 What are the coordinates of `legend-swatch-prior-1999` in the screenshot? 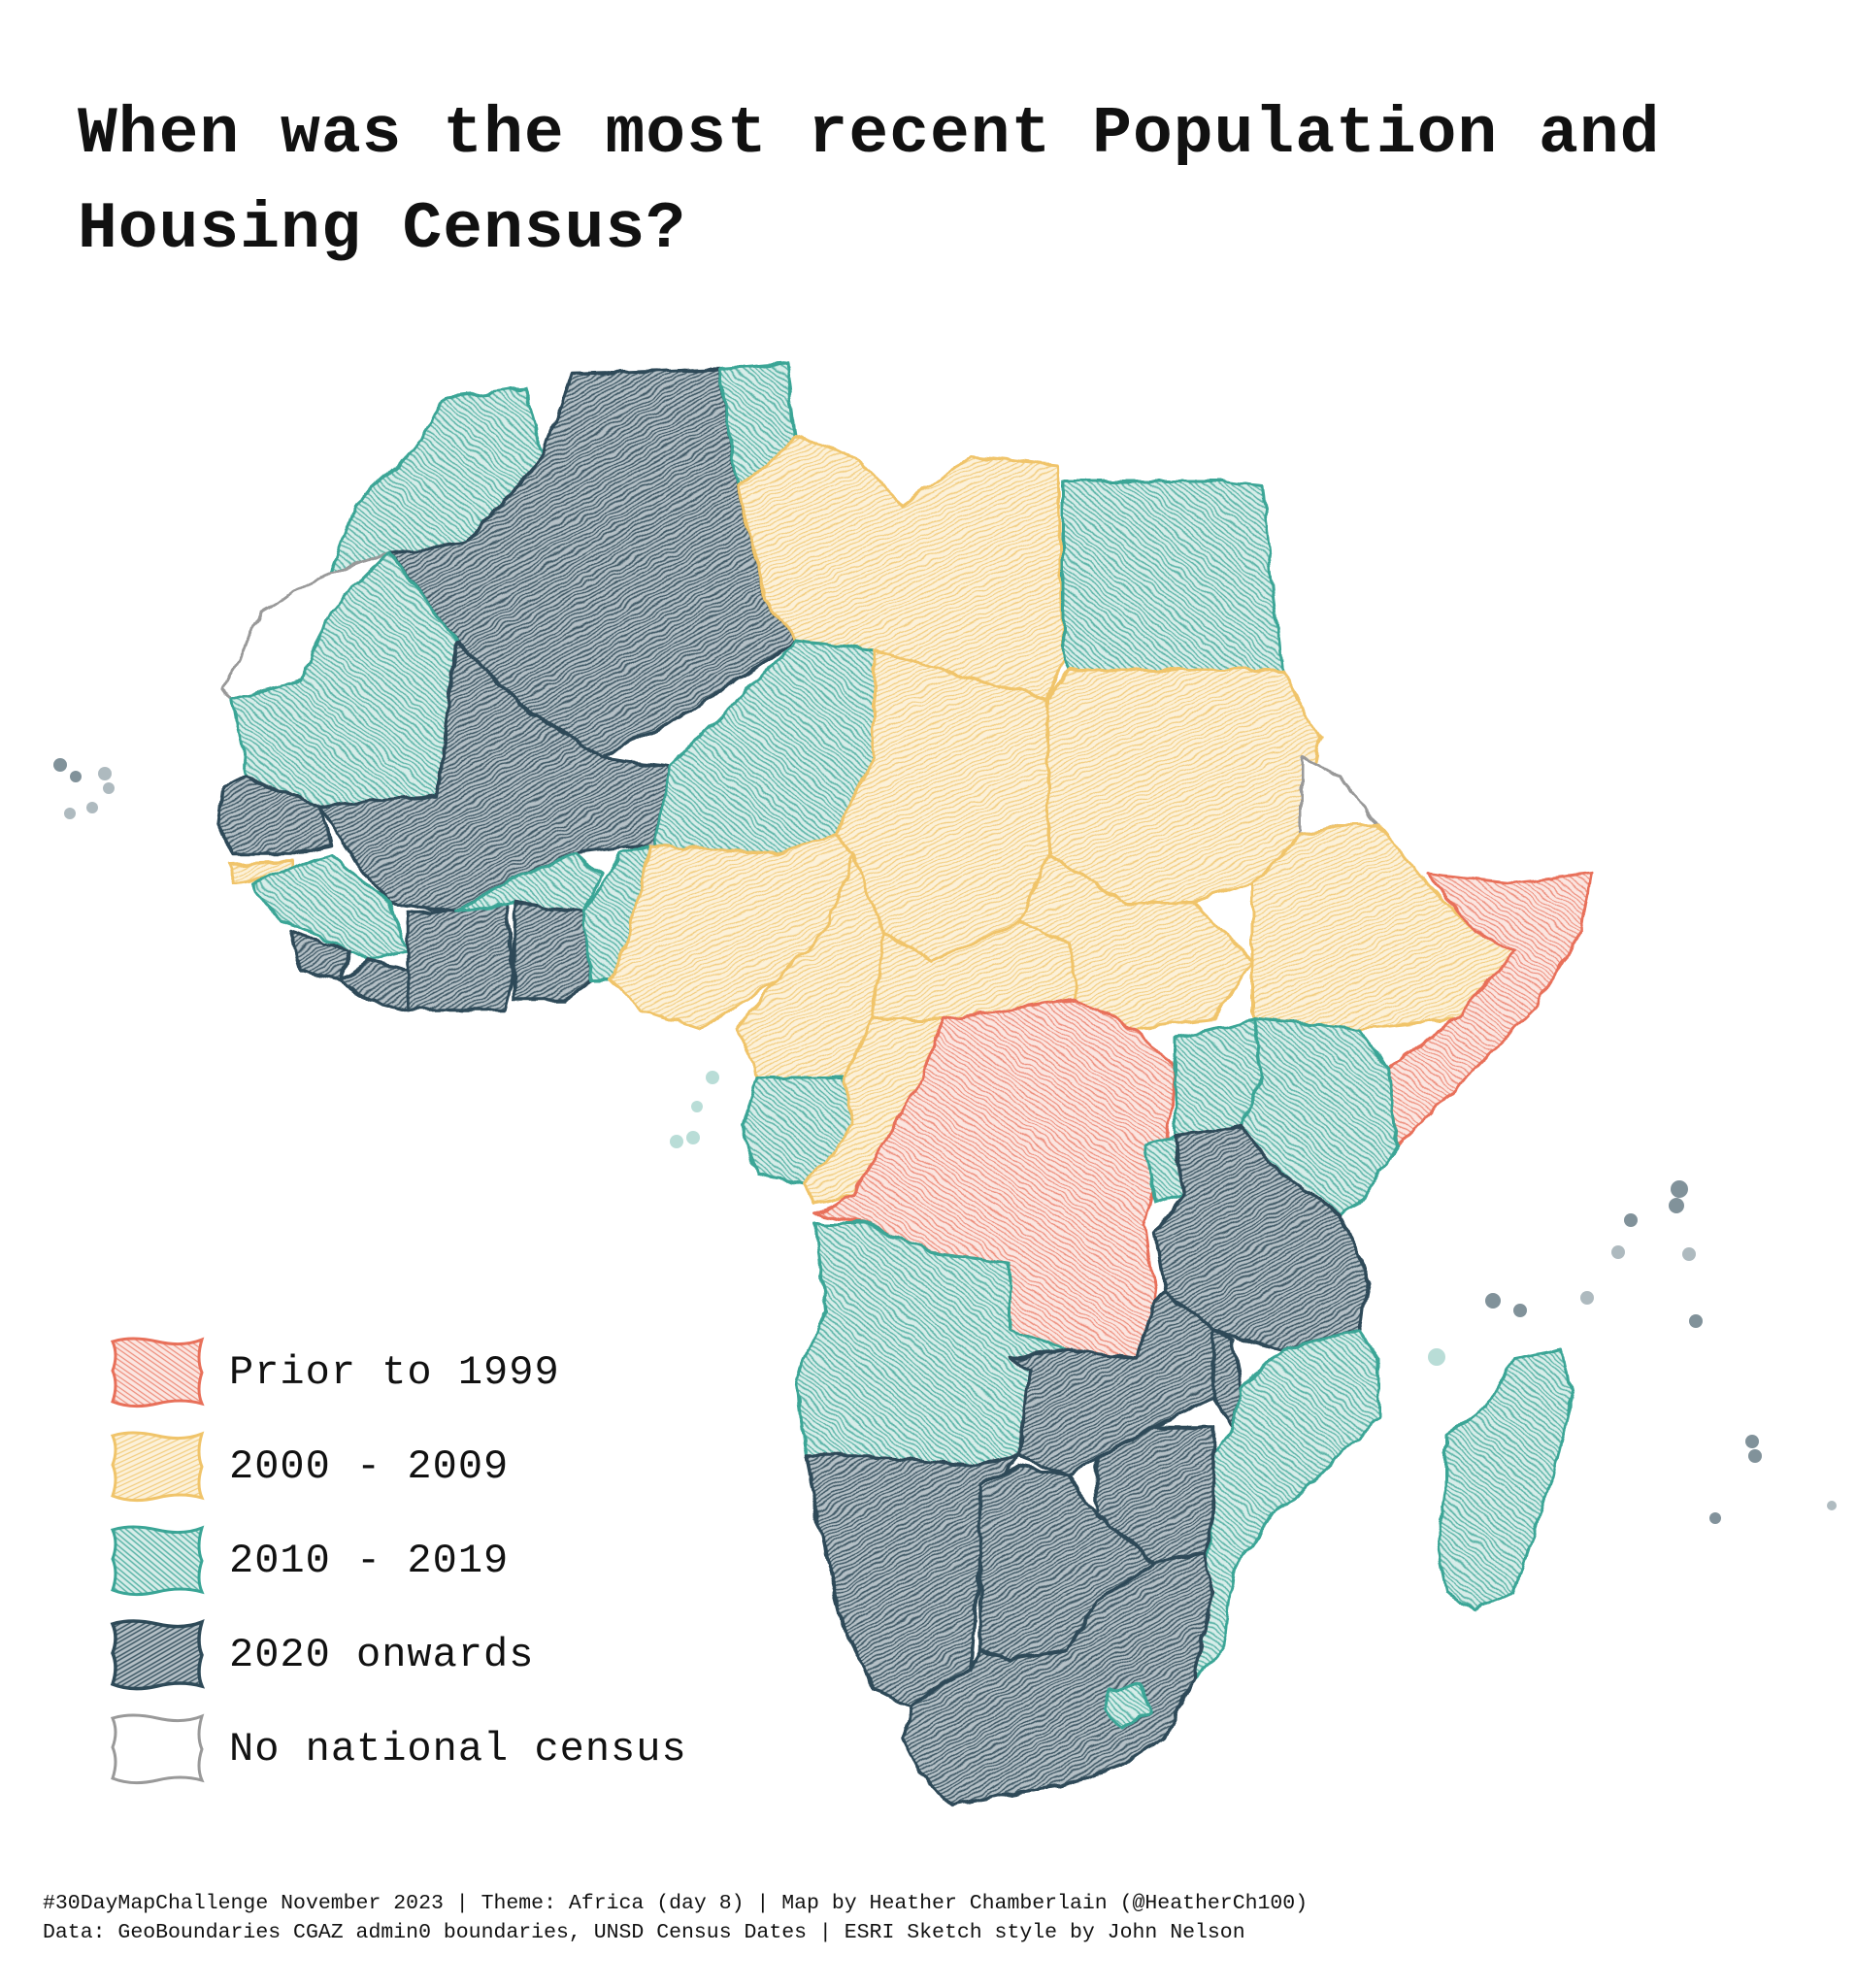 It's located at (157, 1372).